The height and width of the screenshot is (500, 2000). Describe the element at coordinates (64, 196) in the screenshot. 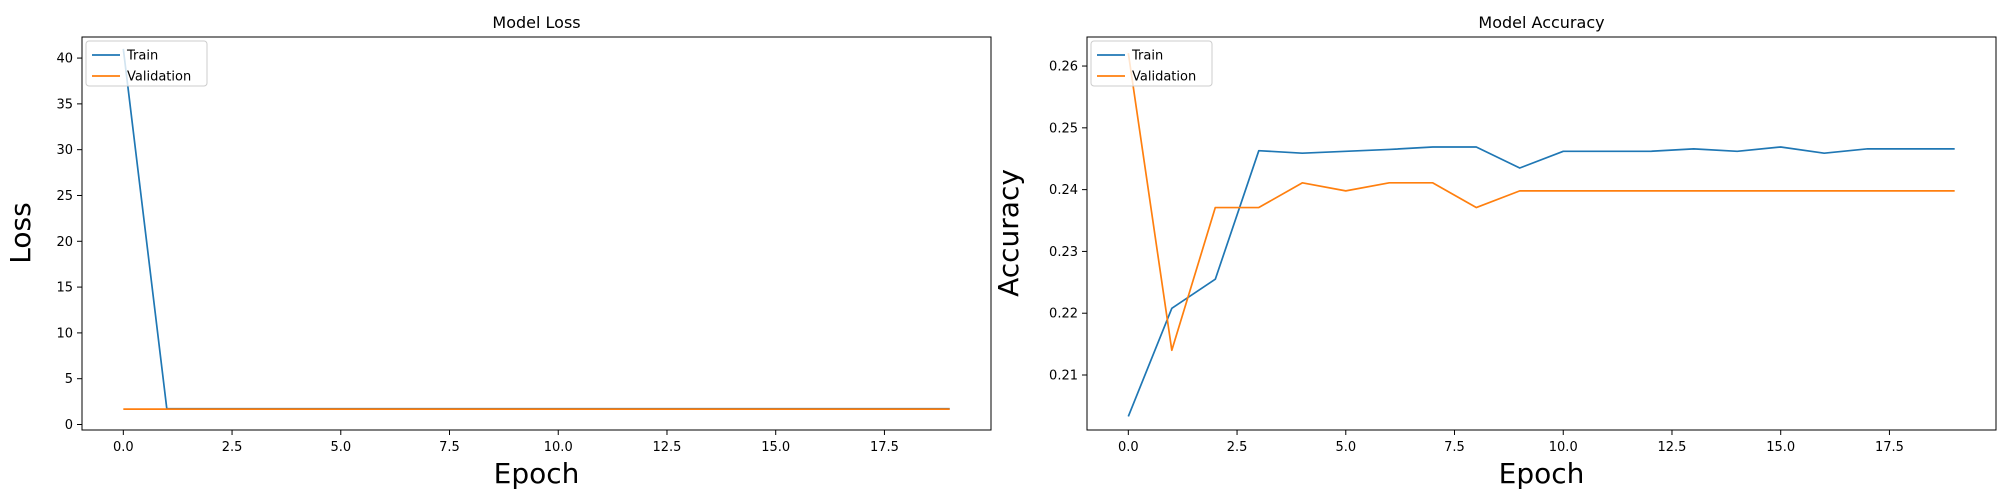

I see `y-tick-label: 25` at that location.